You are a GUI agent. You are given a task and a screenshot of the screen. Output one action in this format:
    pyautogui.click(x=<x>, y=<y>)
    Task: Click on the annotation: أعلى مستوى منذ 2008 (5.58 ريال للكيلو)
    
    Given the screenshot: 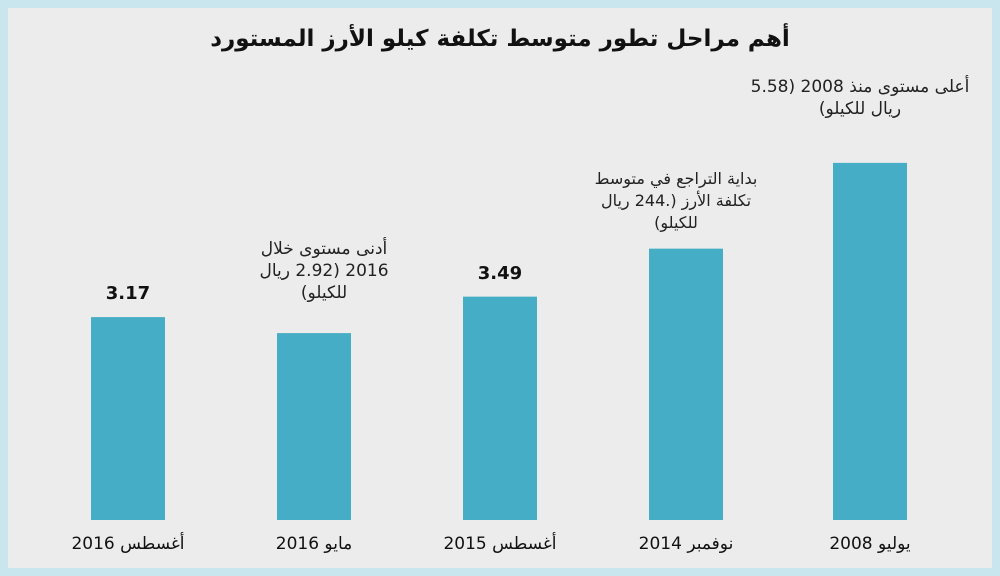 What is the action you would take?
    pyautogui.click(x=860, y=98)
    